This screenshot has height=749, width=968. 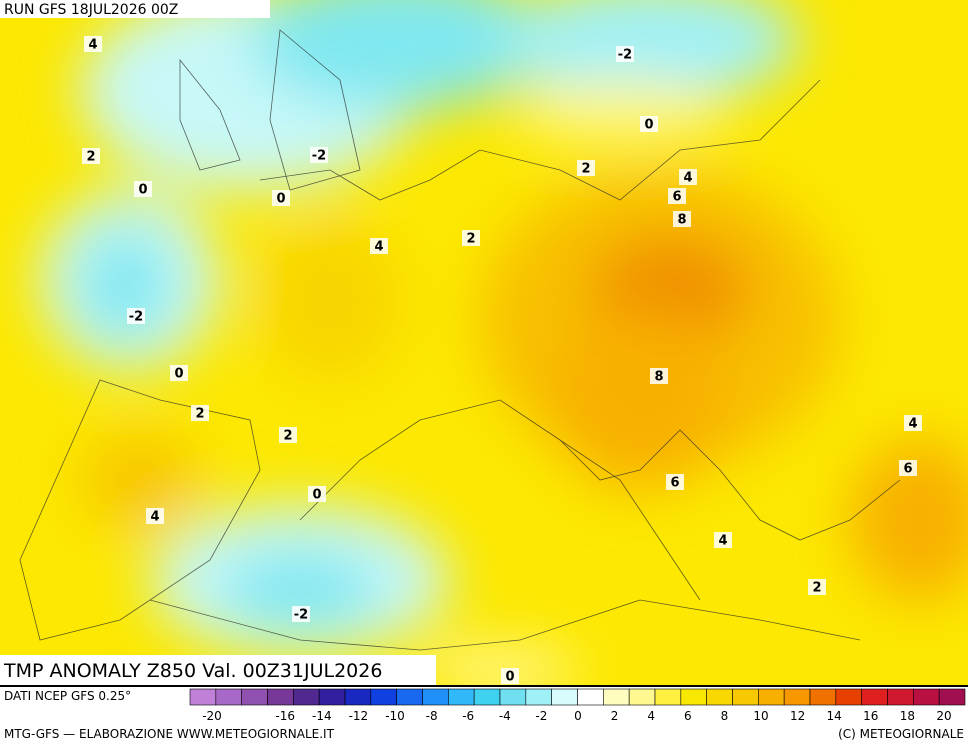 What do you see at coordinates (67, 696) in the screenshot?
I see `source-label: DATI NCEP GFS 0.25°` at bounding box center [67, 696].